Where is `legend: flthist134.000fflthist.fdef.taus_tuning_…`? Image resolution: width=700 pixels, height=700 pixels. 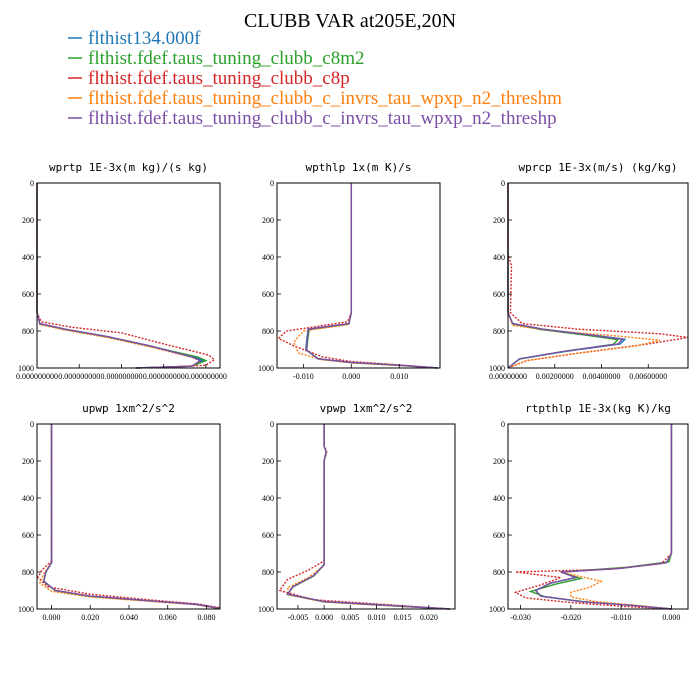
legend: flthist134.000fflthist.fdef.taus_tuning_… is located at coordinates (315, 78).